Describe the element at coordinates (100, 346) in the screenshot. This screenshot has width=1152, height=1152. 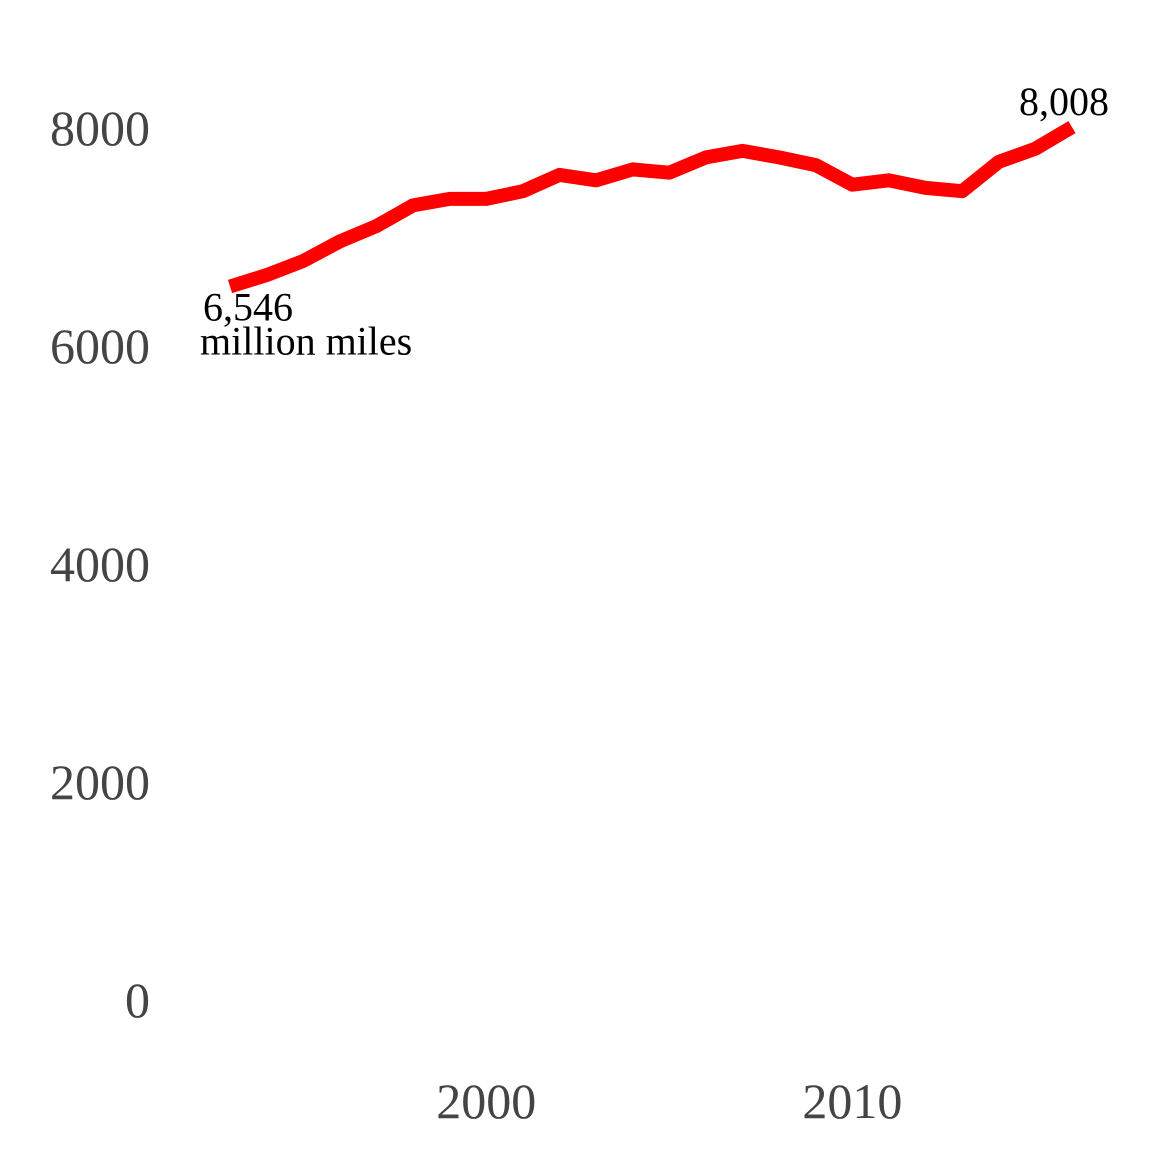
I see `y-tick-label: 6000` at that location.